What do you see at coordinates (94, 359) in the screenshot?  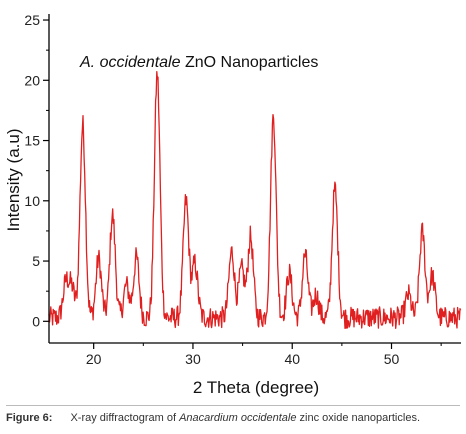 I see `x-tick-label: 20` at bounding box center [94, 359].